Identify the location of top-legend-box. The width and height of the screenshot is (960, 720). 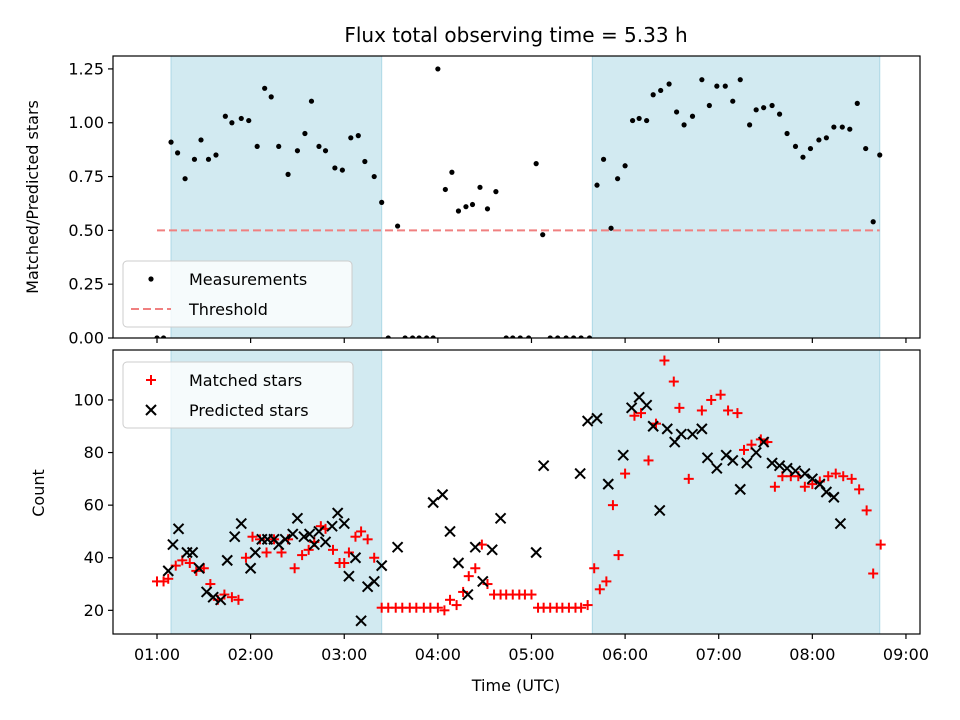
(237, 294).